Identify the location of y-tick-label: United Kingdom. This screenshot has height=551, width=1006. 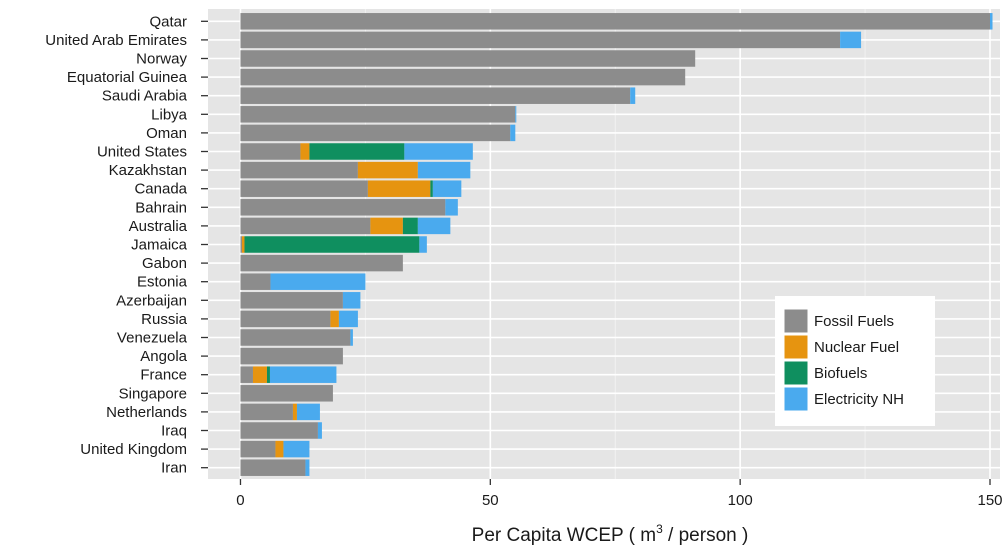
(133, 449).